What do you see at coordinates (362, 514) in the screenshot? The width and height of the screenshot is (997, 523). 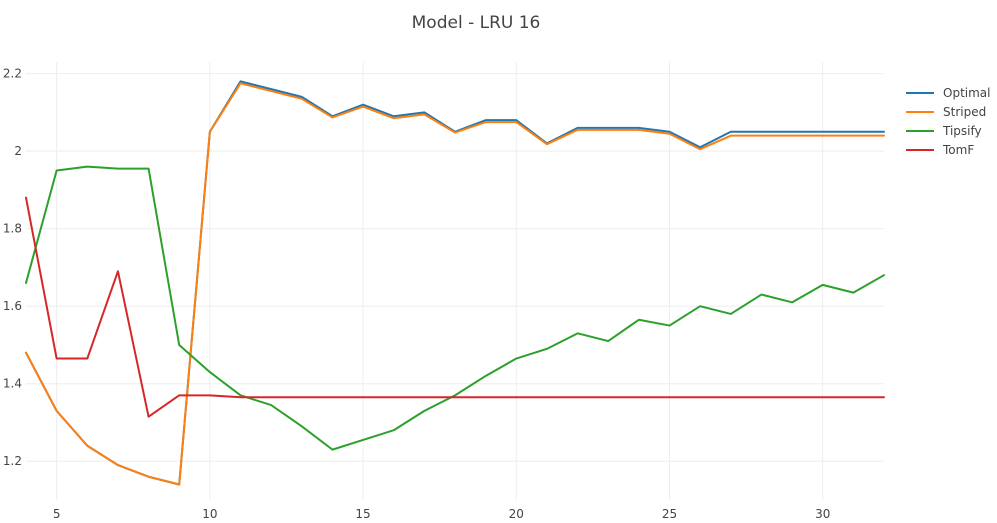 I see `x-tick-label: 15` at bounding box center [362, 514].